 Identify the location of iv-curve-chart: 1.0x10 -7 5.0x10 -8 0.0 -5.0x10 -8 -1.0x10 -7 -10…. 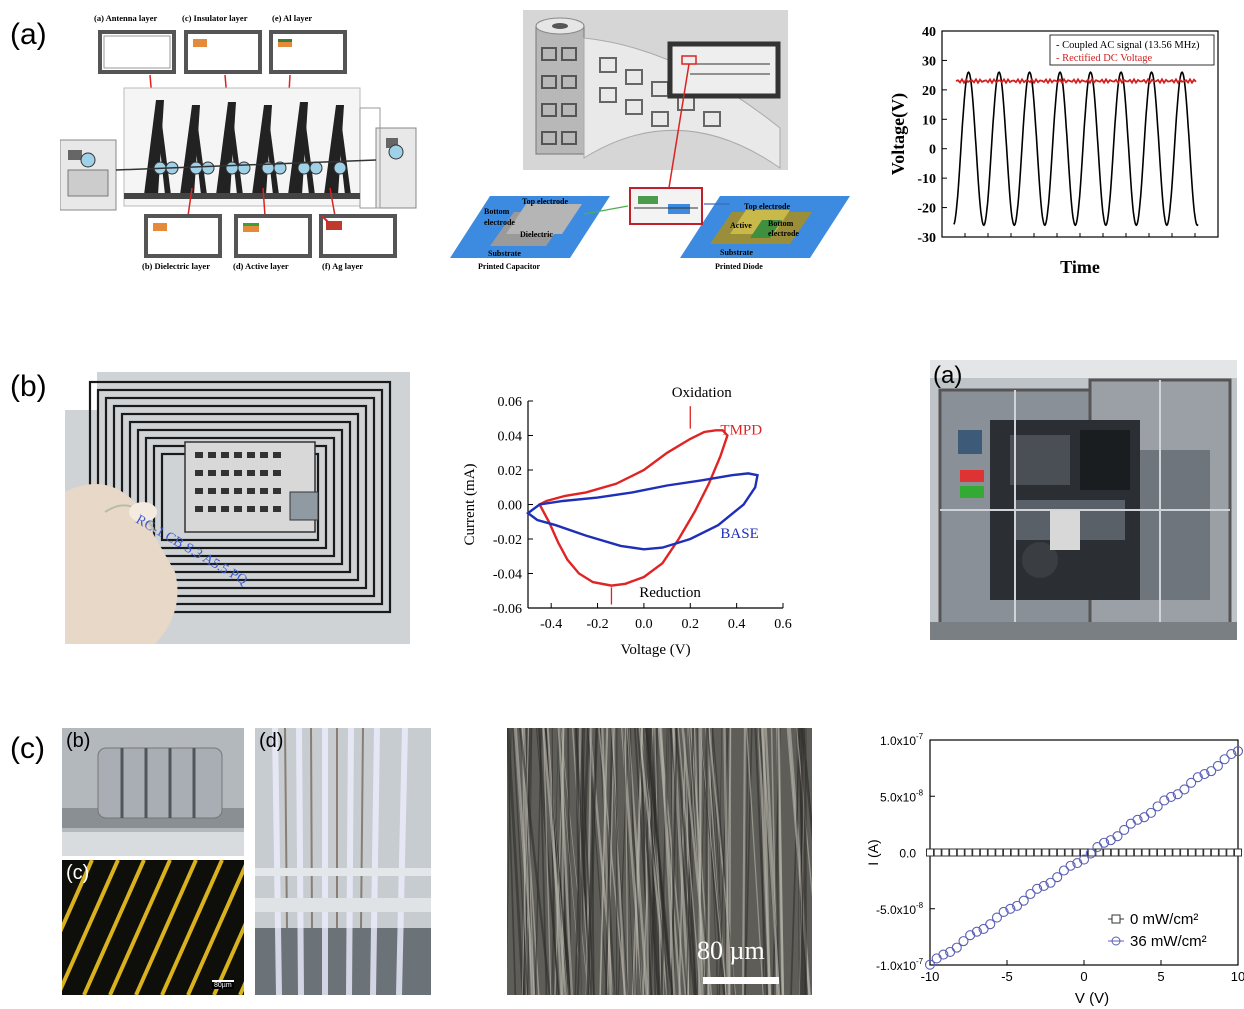
(1052, 865).